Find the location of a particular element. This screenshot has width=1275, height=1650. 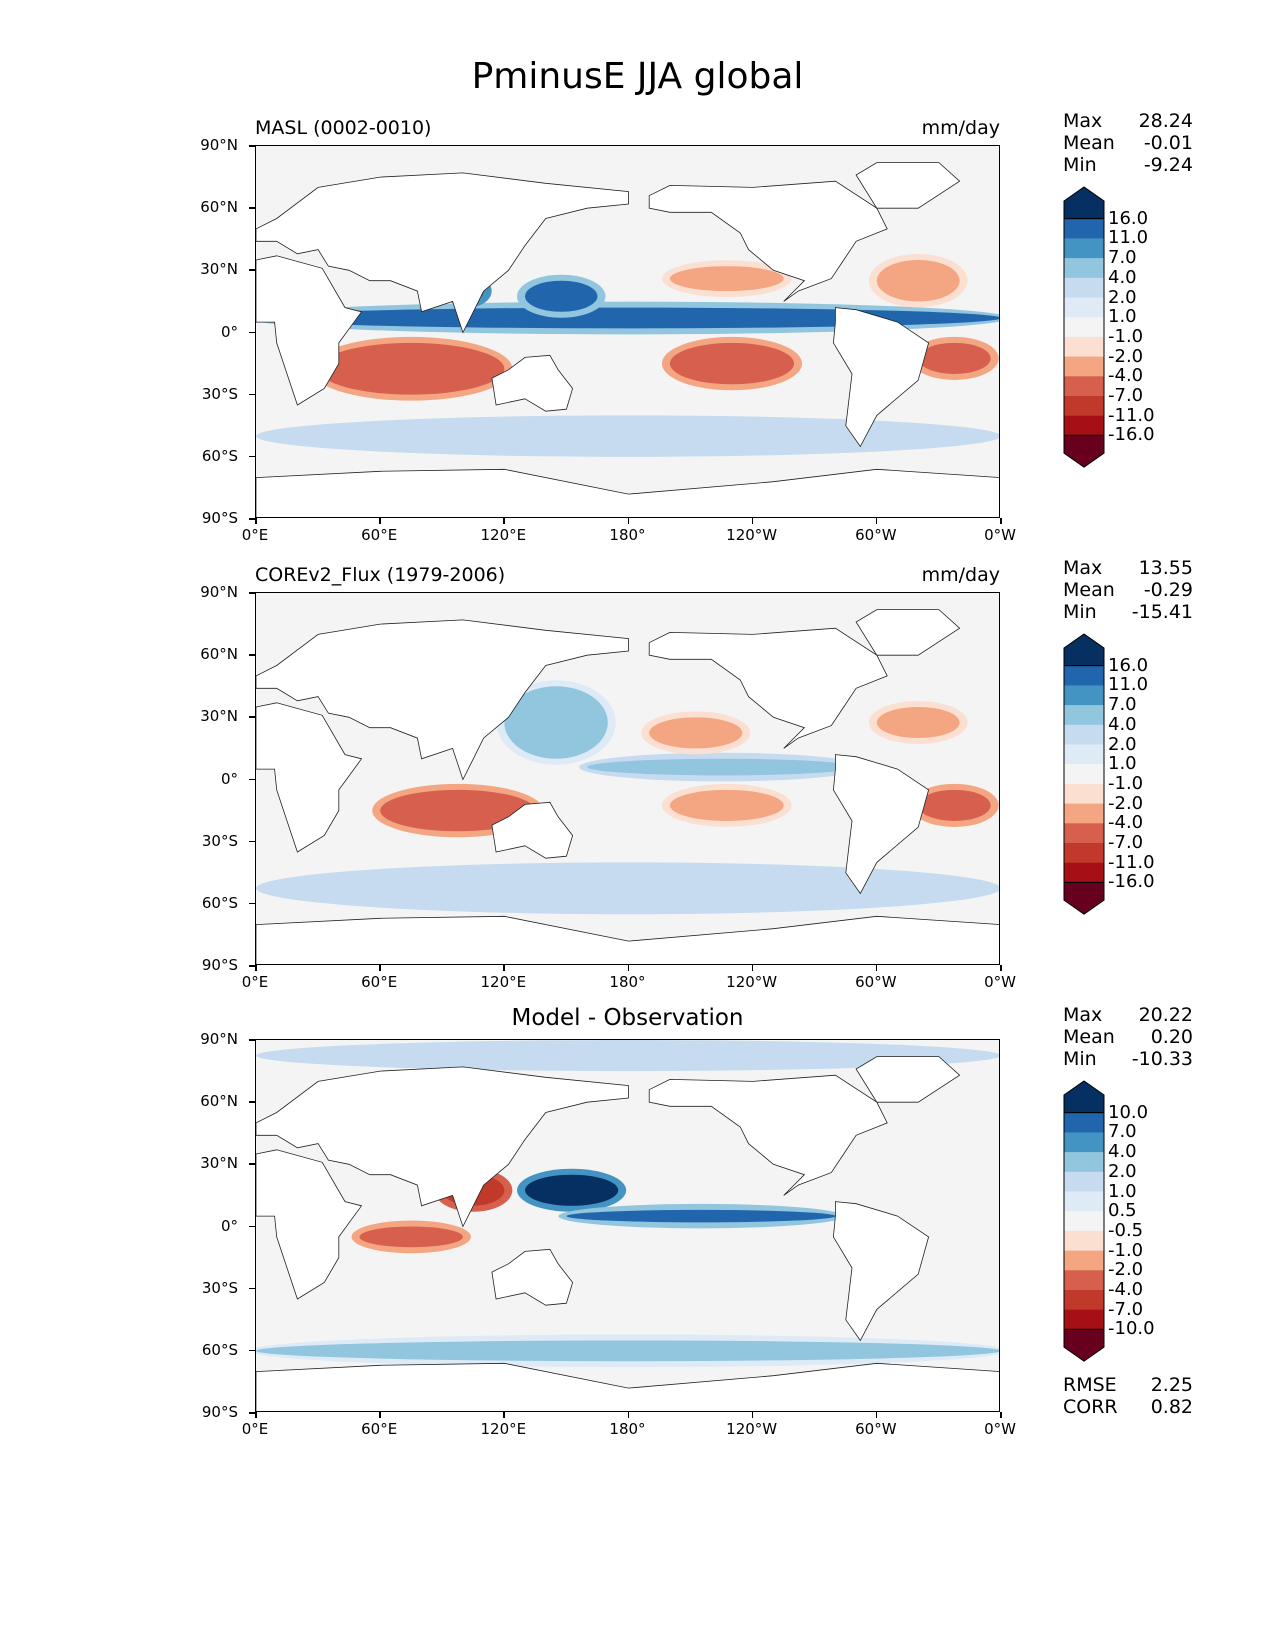

panel-3-map is located at coordinates (627, 1225).